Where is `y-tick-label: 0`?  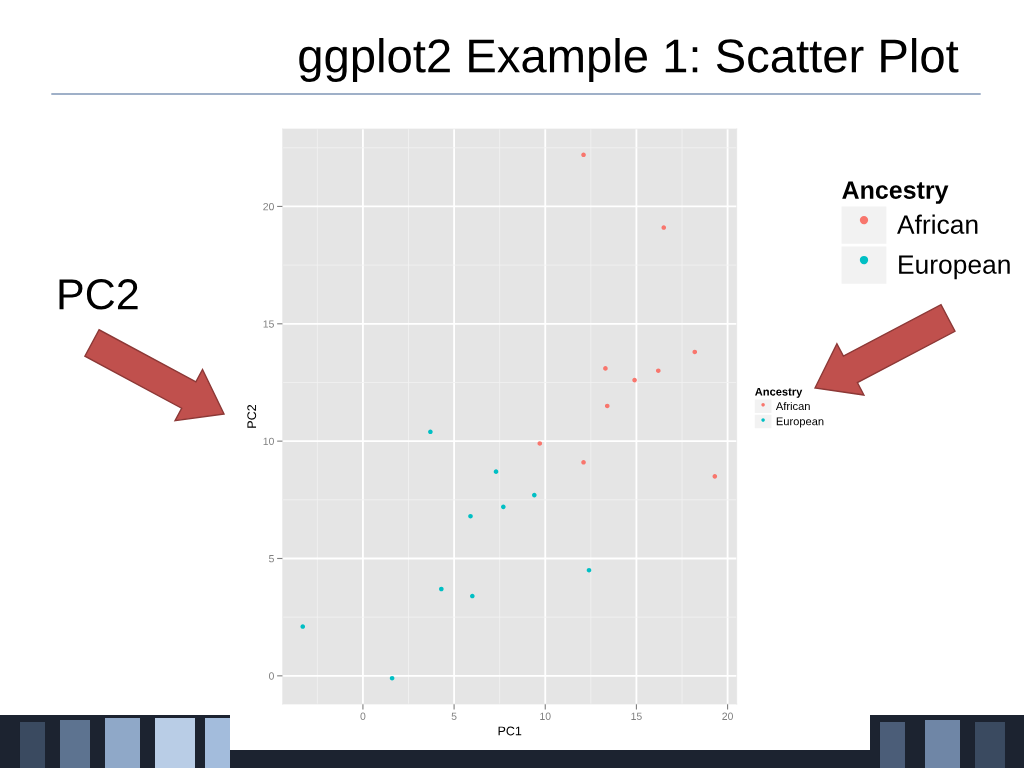 y-tick-label: 0 is located at coordinates (271, 676).